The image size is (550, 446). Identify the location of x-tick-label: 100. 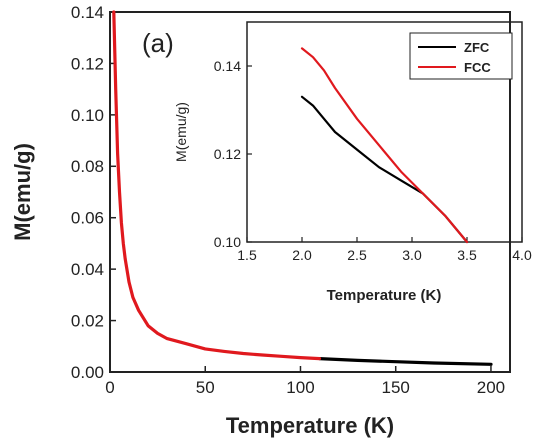
(300, 387).